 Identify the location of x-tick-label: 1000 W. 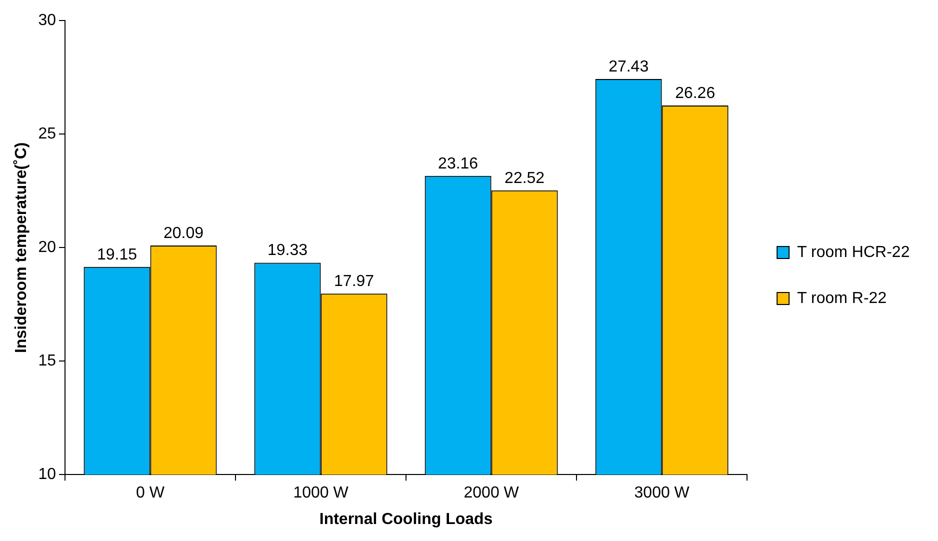
(321, 493).